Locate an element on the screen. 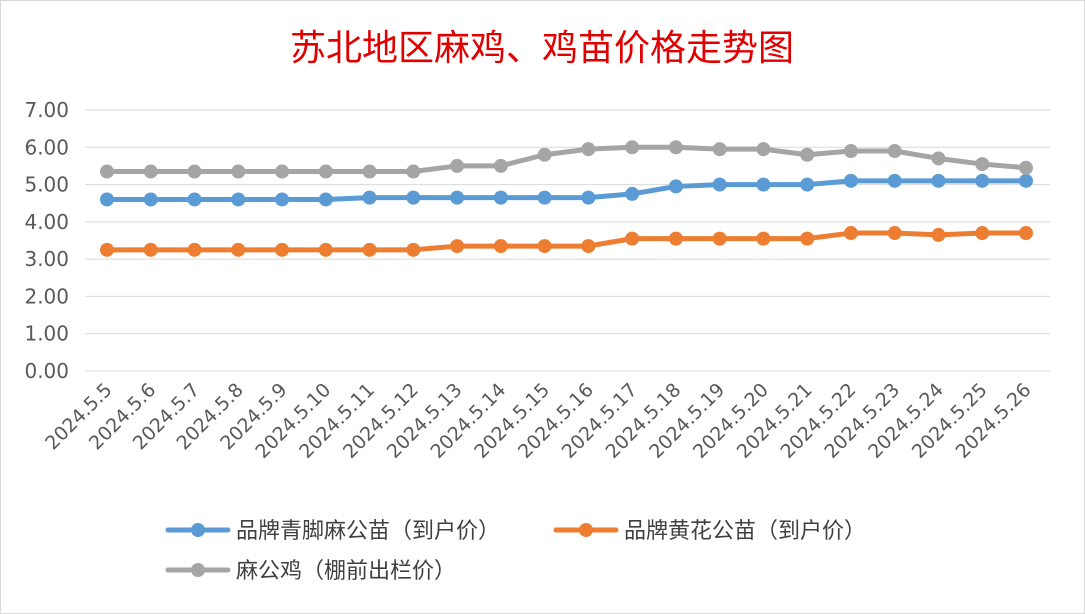 This screenshot has height=614, width=1085. y-tick-label: 2.00 is located at coordinates (46, 296).